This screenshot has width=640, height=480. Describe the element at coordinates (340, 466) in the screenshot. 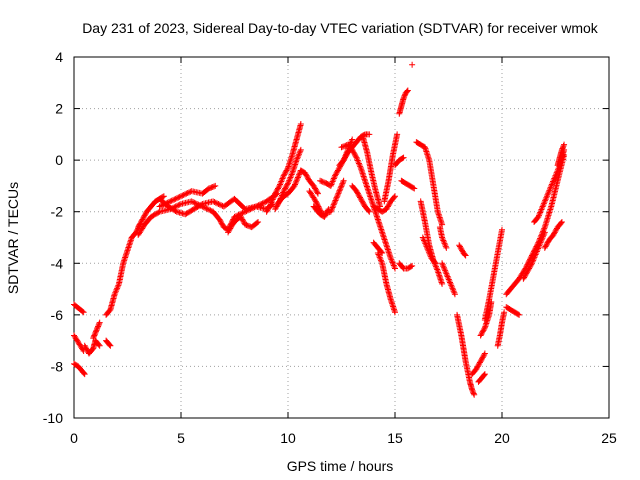

I see `x-axis-label: GPS time / hours` at that location.